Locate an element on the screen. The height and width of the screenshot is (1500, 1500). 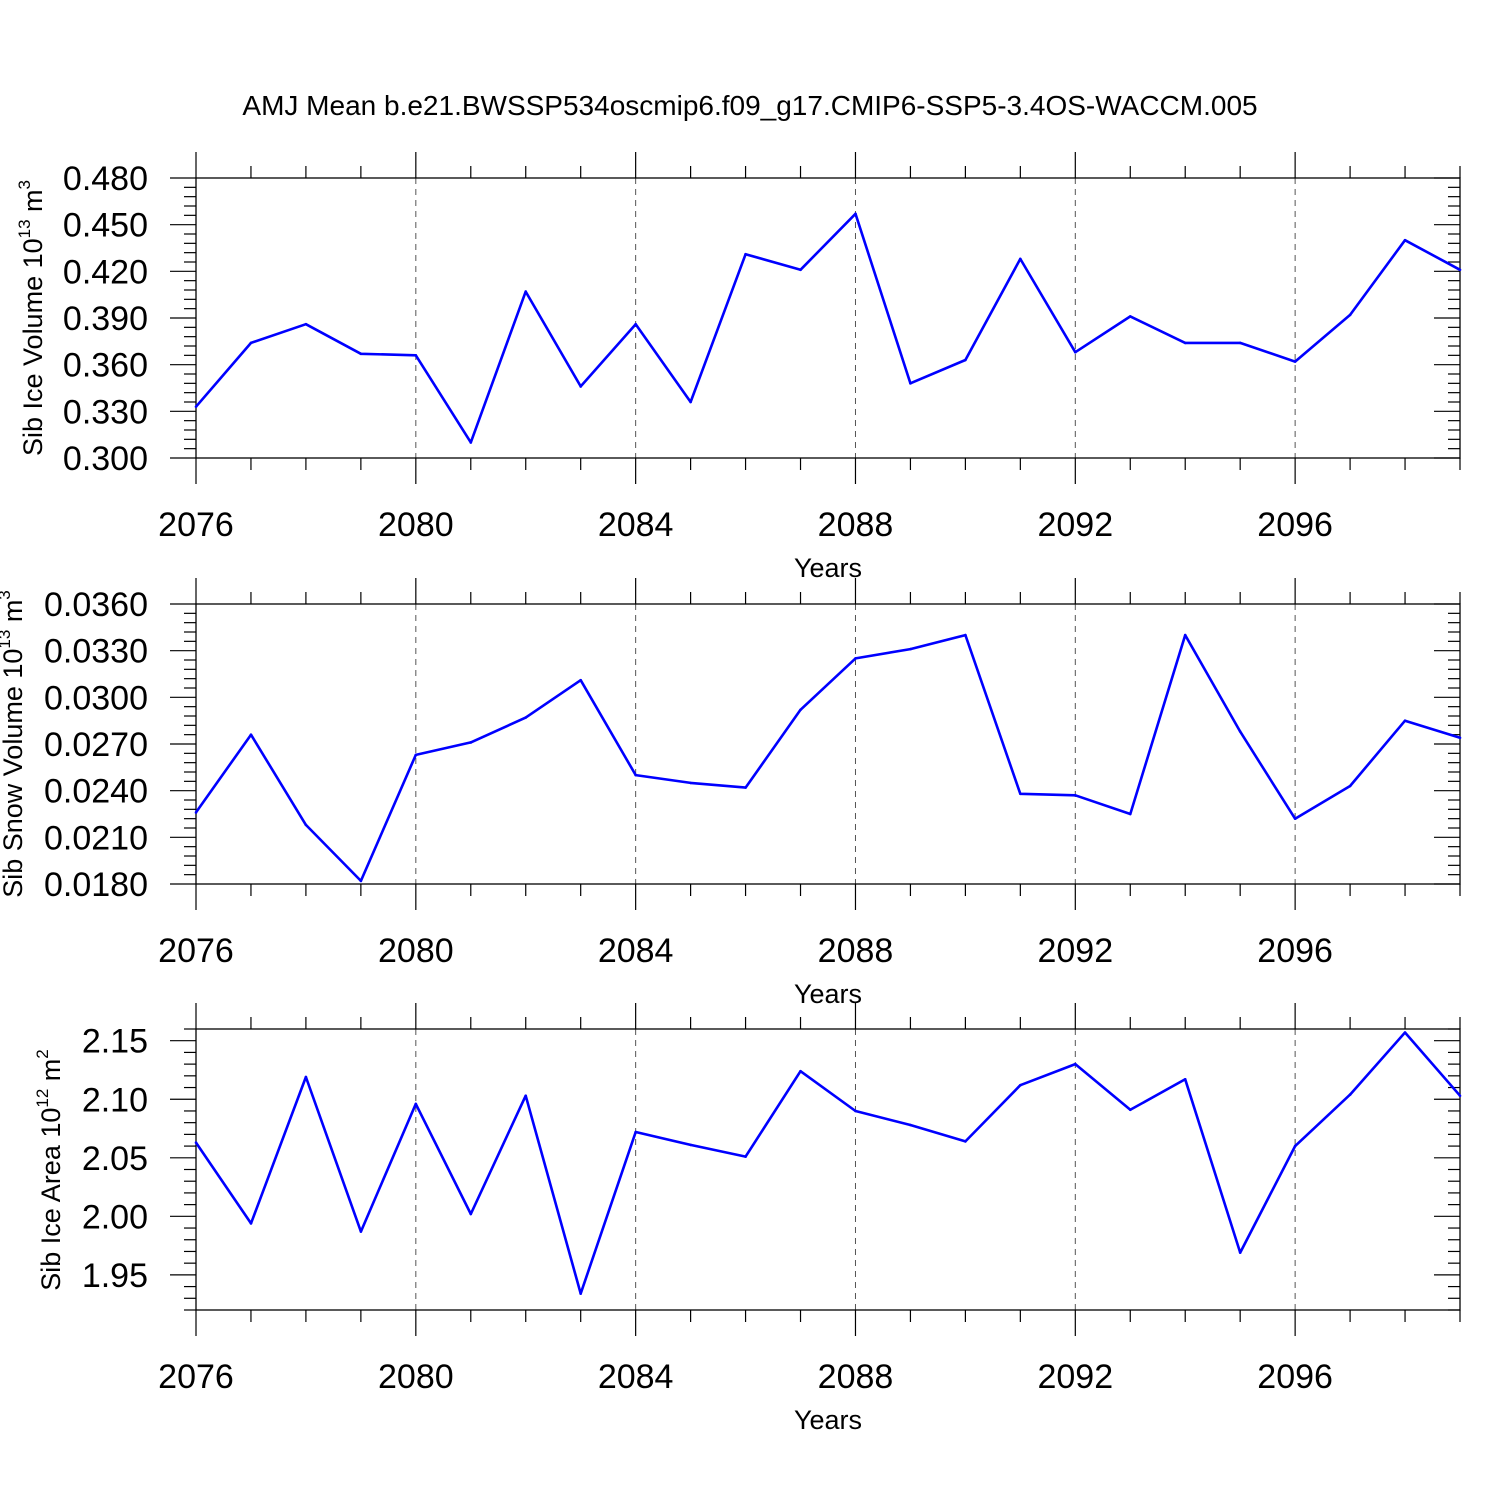
y-tick-label: 2.15 is located at coordinates (115, 1042).